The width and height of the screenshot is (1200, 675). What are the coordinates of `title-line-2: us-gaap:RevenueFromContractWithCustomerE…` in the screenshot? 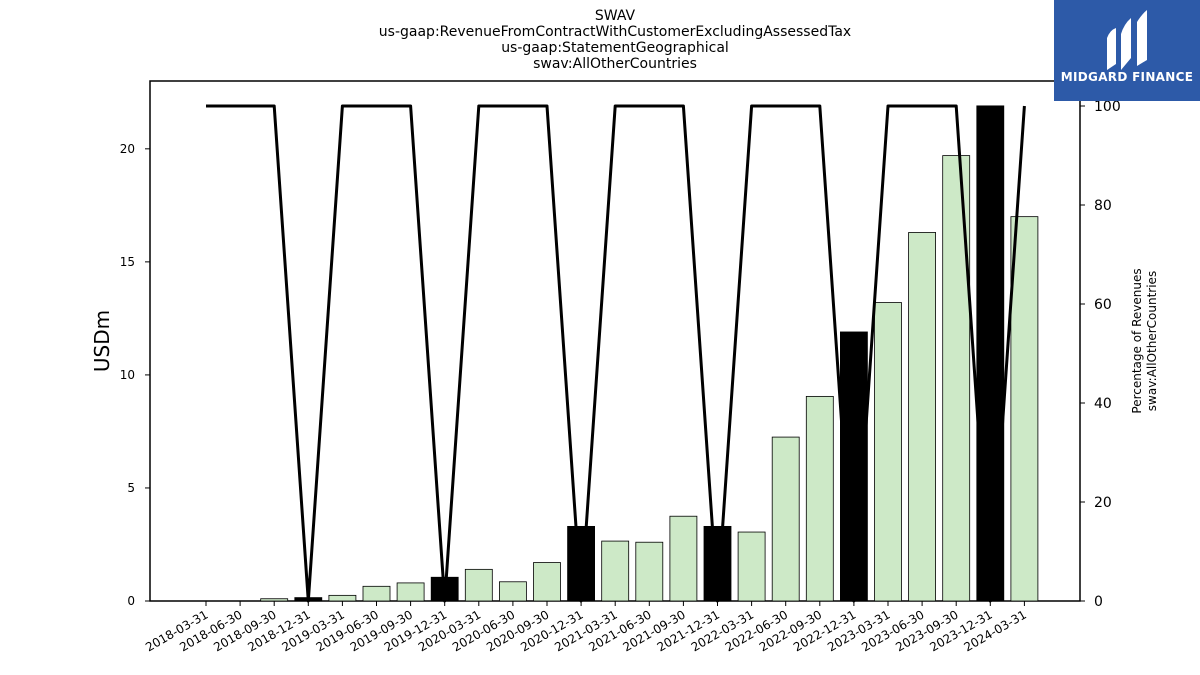 It's located at (615, 32).